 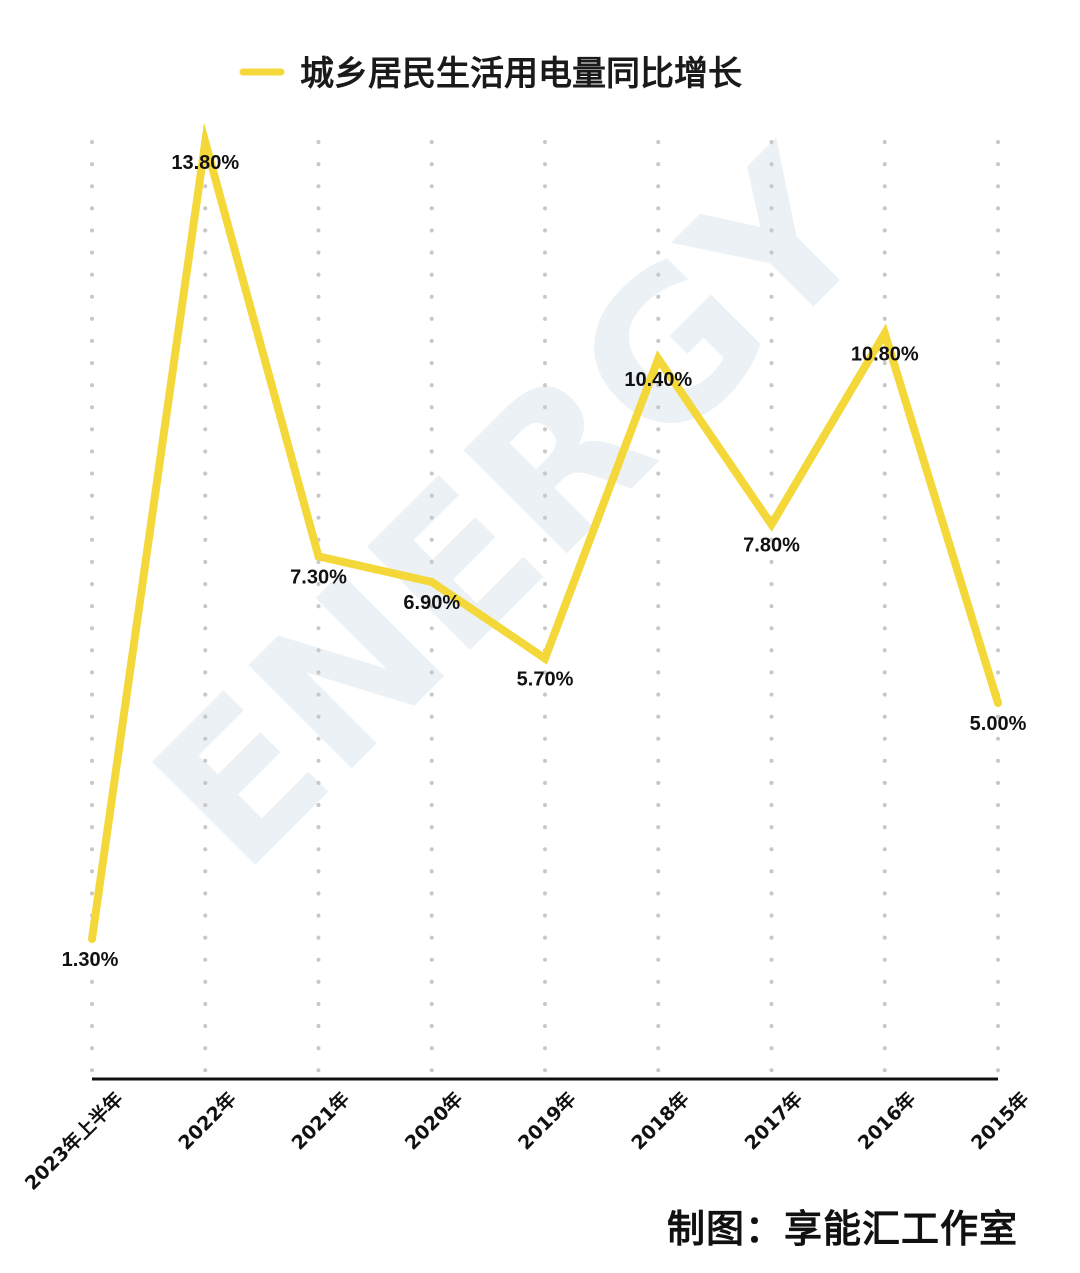 What do you see at coordinates (431, 603) in the screenshot?
I see `data-label: 6.90%` at bounding box center [431, 603].